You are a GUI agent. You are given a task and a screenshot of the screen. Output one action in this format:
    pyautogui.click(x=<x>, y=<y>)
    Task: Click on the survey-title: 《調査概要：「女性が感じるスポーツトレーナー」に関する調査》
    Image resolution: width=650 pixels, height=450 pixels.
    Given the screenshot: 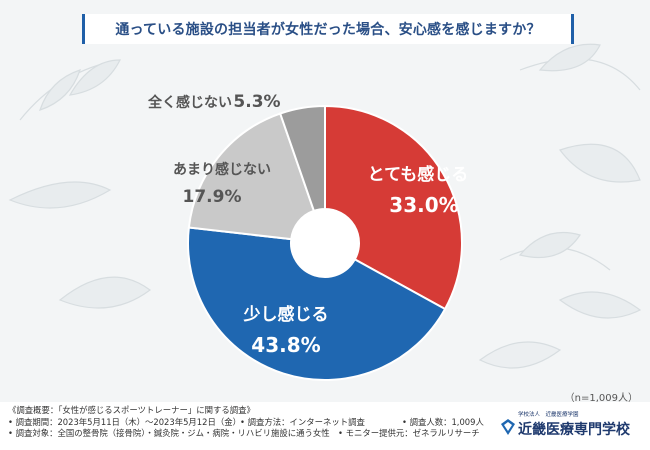 What is the action you would take?
    pyautogui.click(x=131, y=410)
    